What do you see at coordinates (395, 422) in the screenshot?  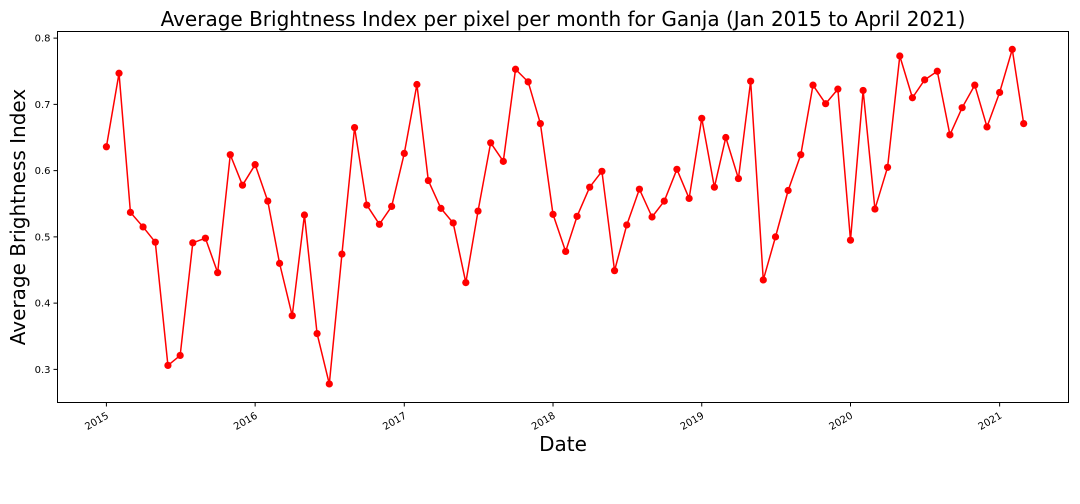 I see `x-tick-label: 2017` at bounding box center [395, 422].